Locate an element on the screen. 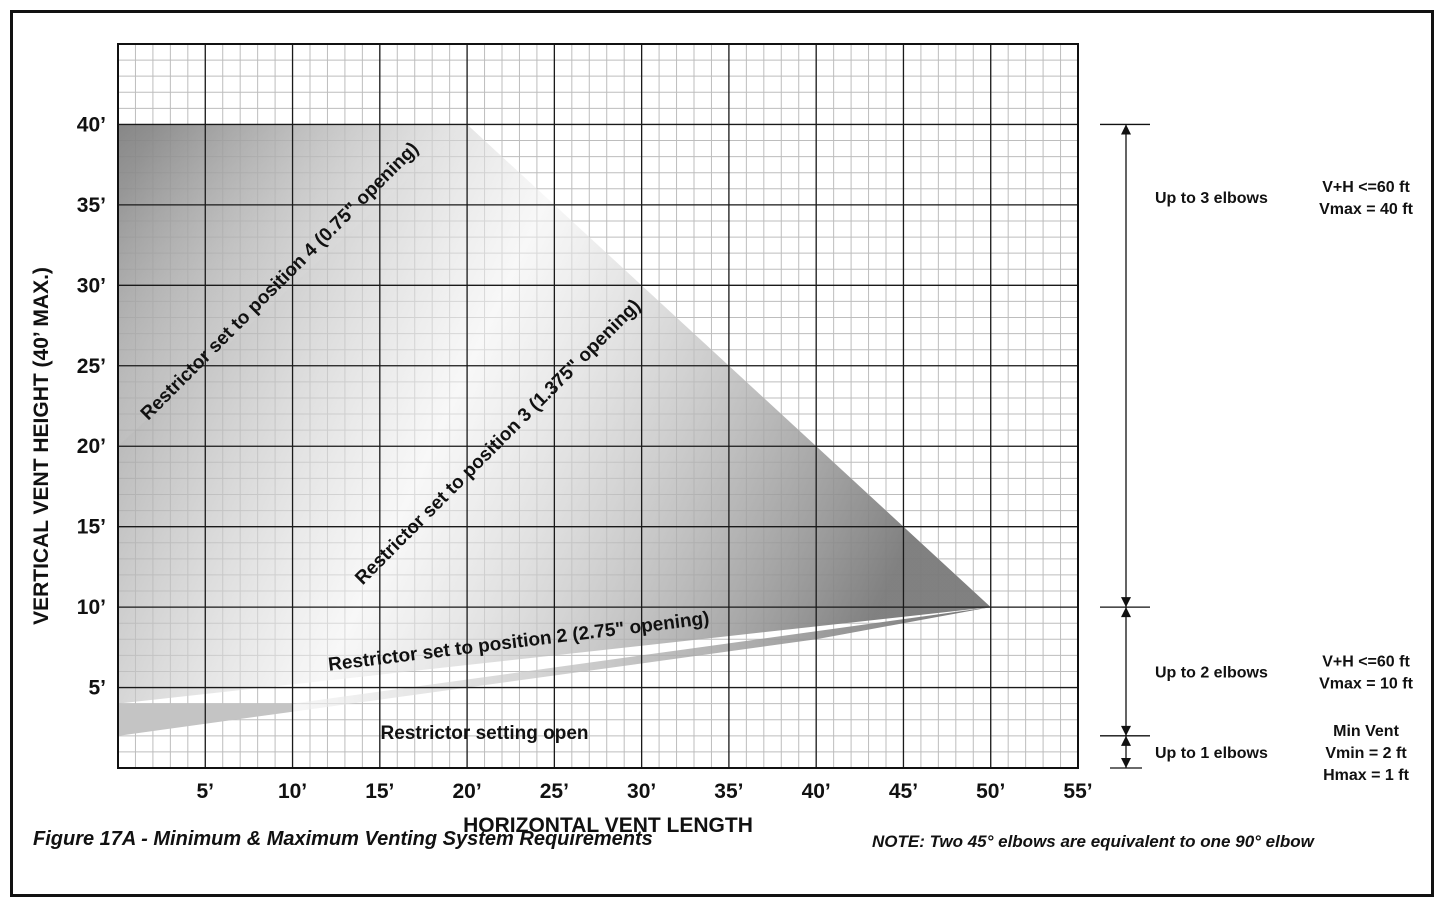 The width and height of the screenshot is (1448, 909). requirement-line: Hmax = 1 ft is located at coordinates (1366, 775).